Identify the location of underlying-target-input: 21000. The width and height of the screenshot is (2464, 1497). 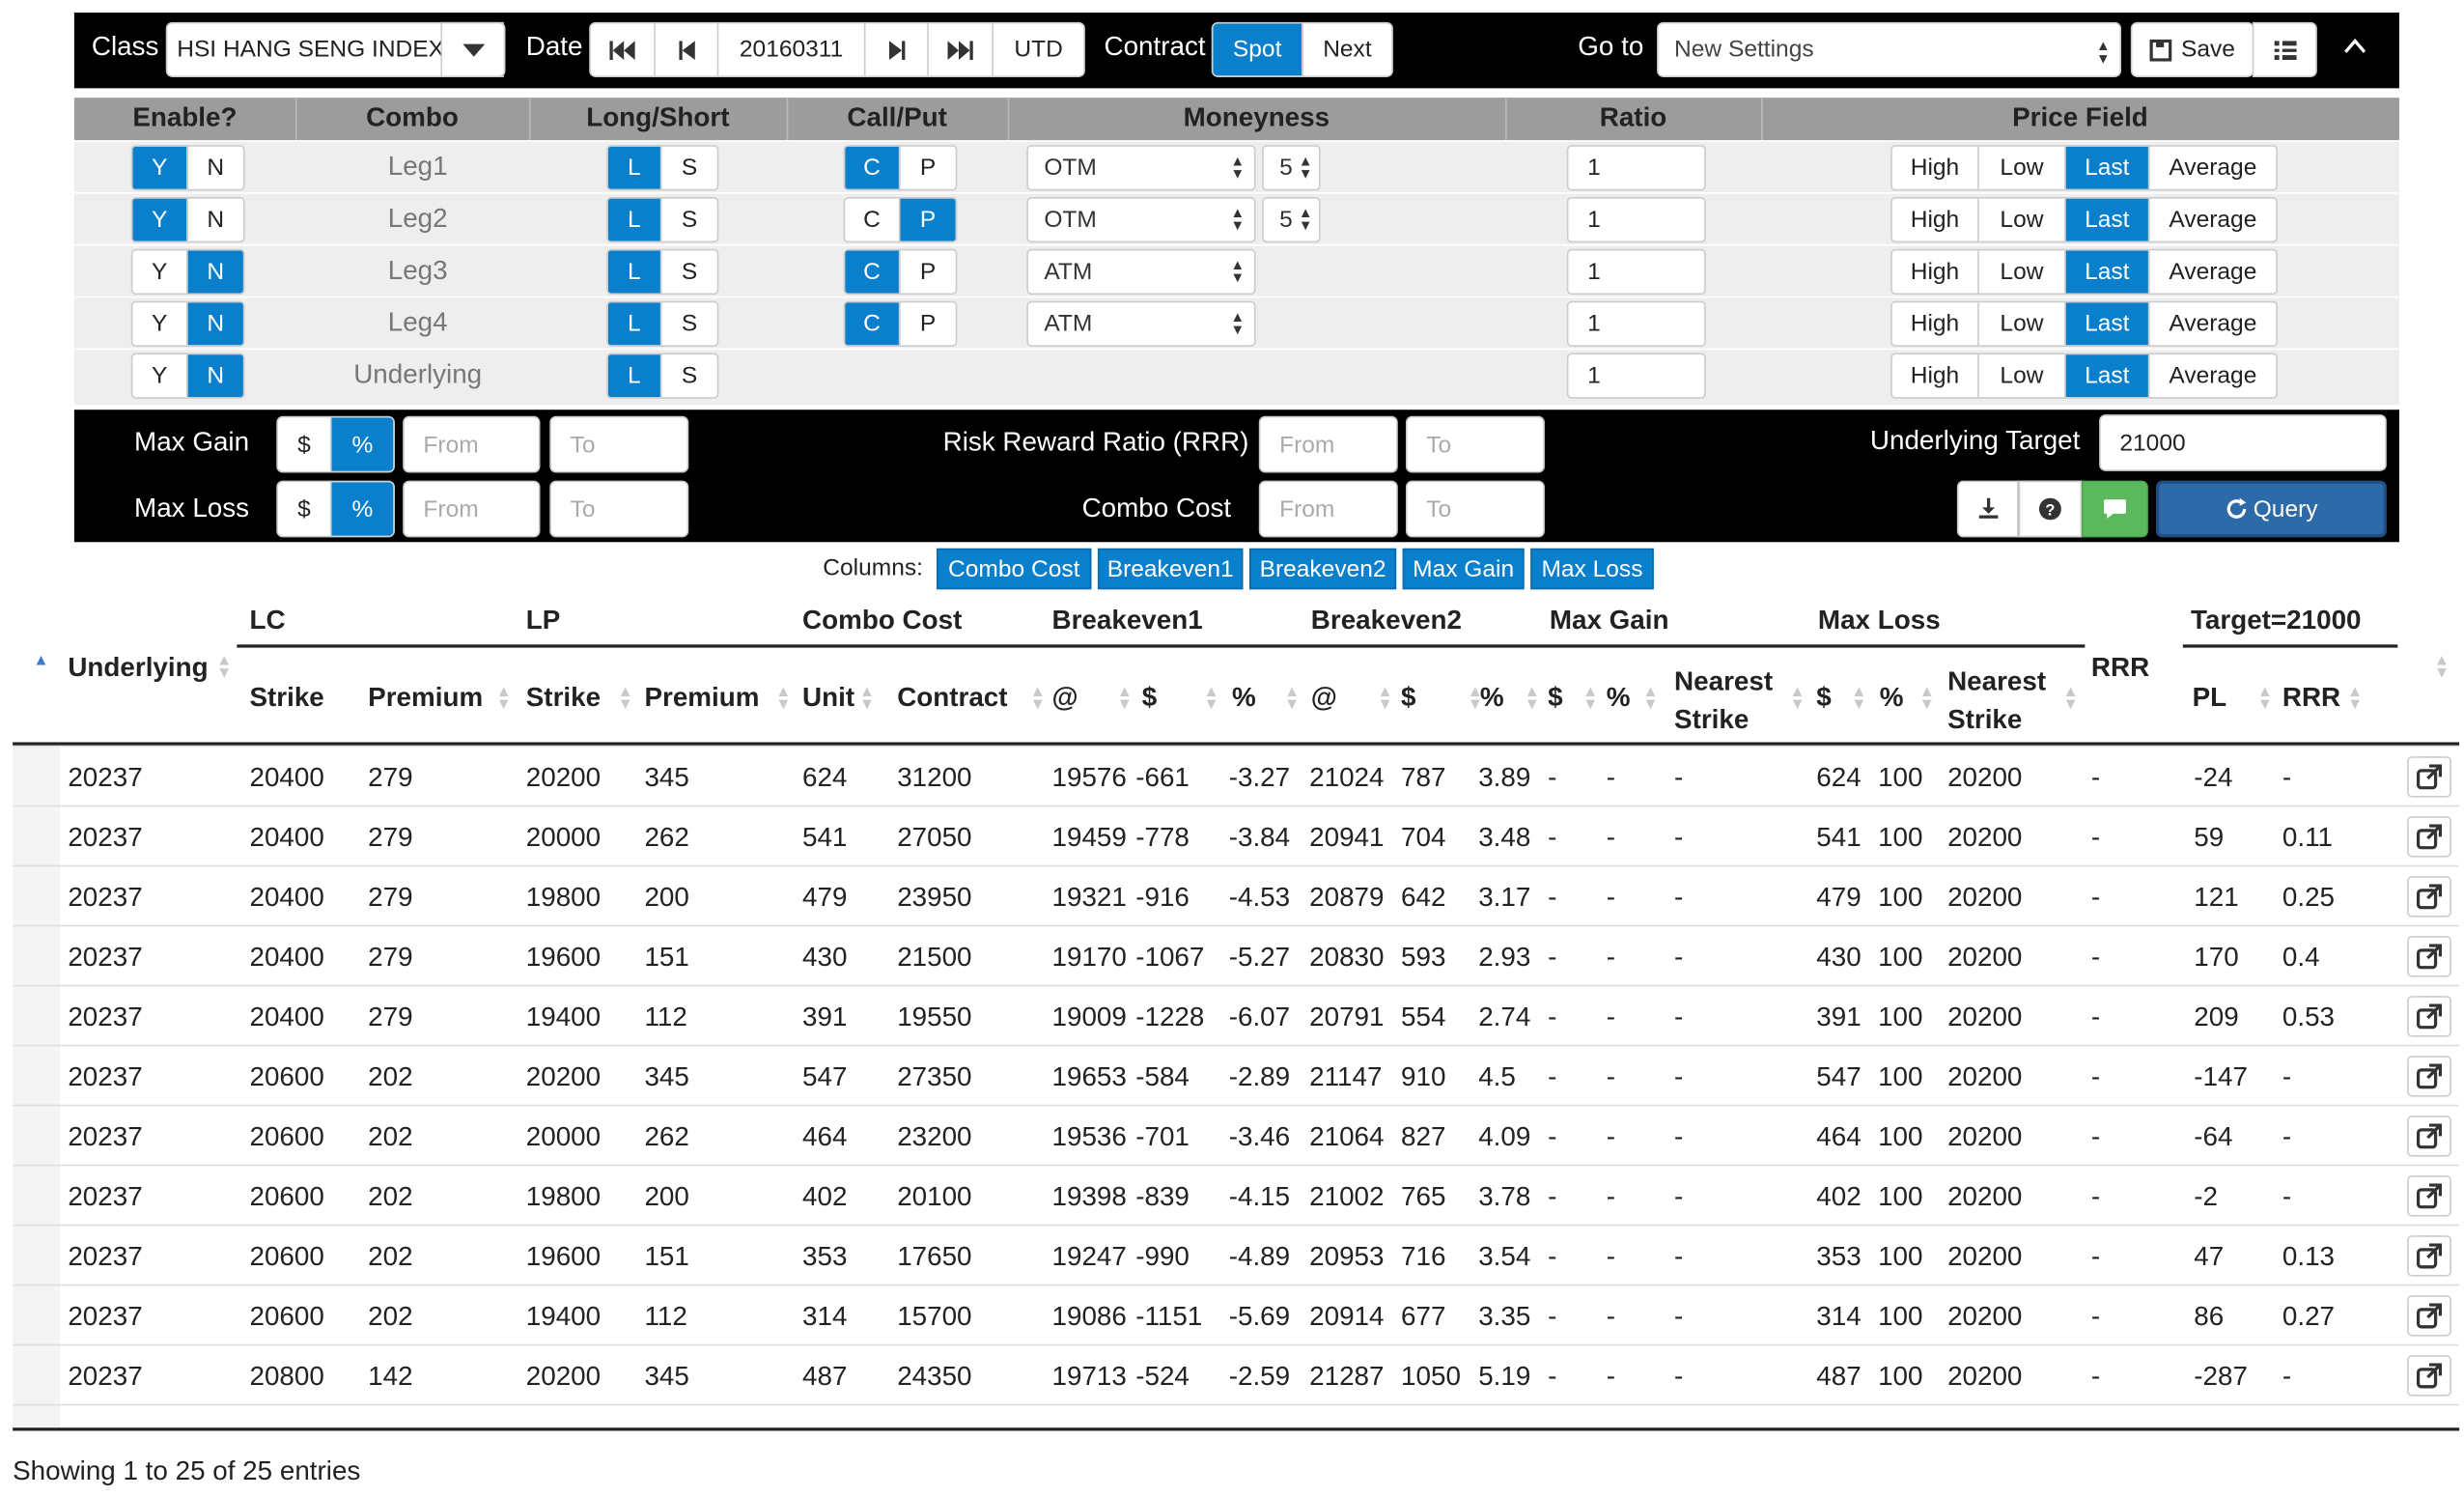
(2243, 443).